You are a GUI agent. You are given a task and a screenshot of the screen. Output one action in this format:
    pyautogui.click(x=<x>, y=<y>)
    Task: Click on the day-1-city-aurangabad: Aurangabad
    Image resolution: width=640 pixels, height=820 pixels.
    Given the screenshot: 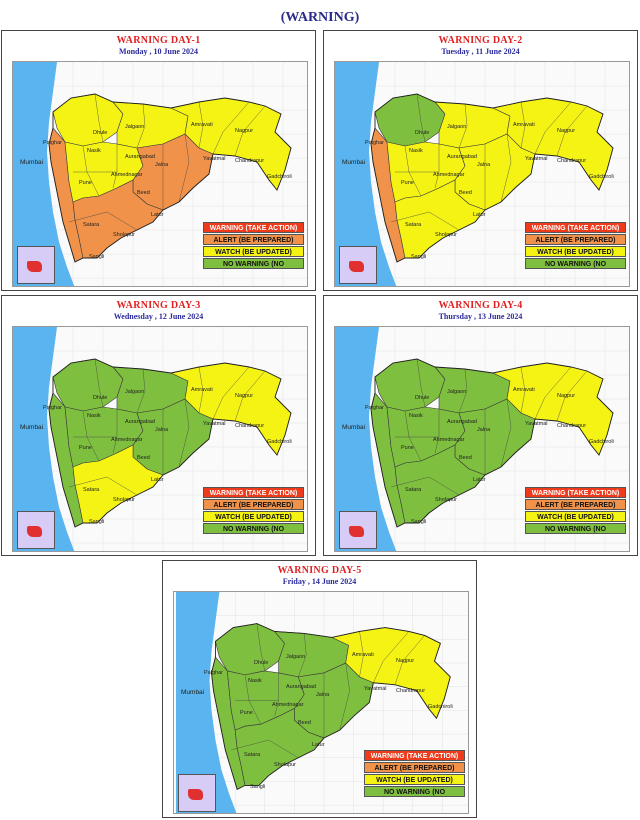 What is the action you would take?
    pyautogui.click(x=140, y=157)
    